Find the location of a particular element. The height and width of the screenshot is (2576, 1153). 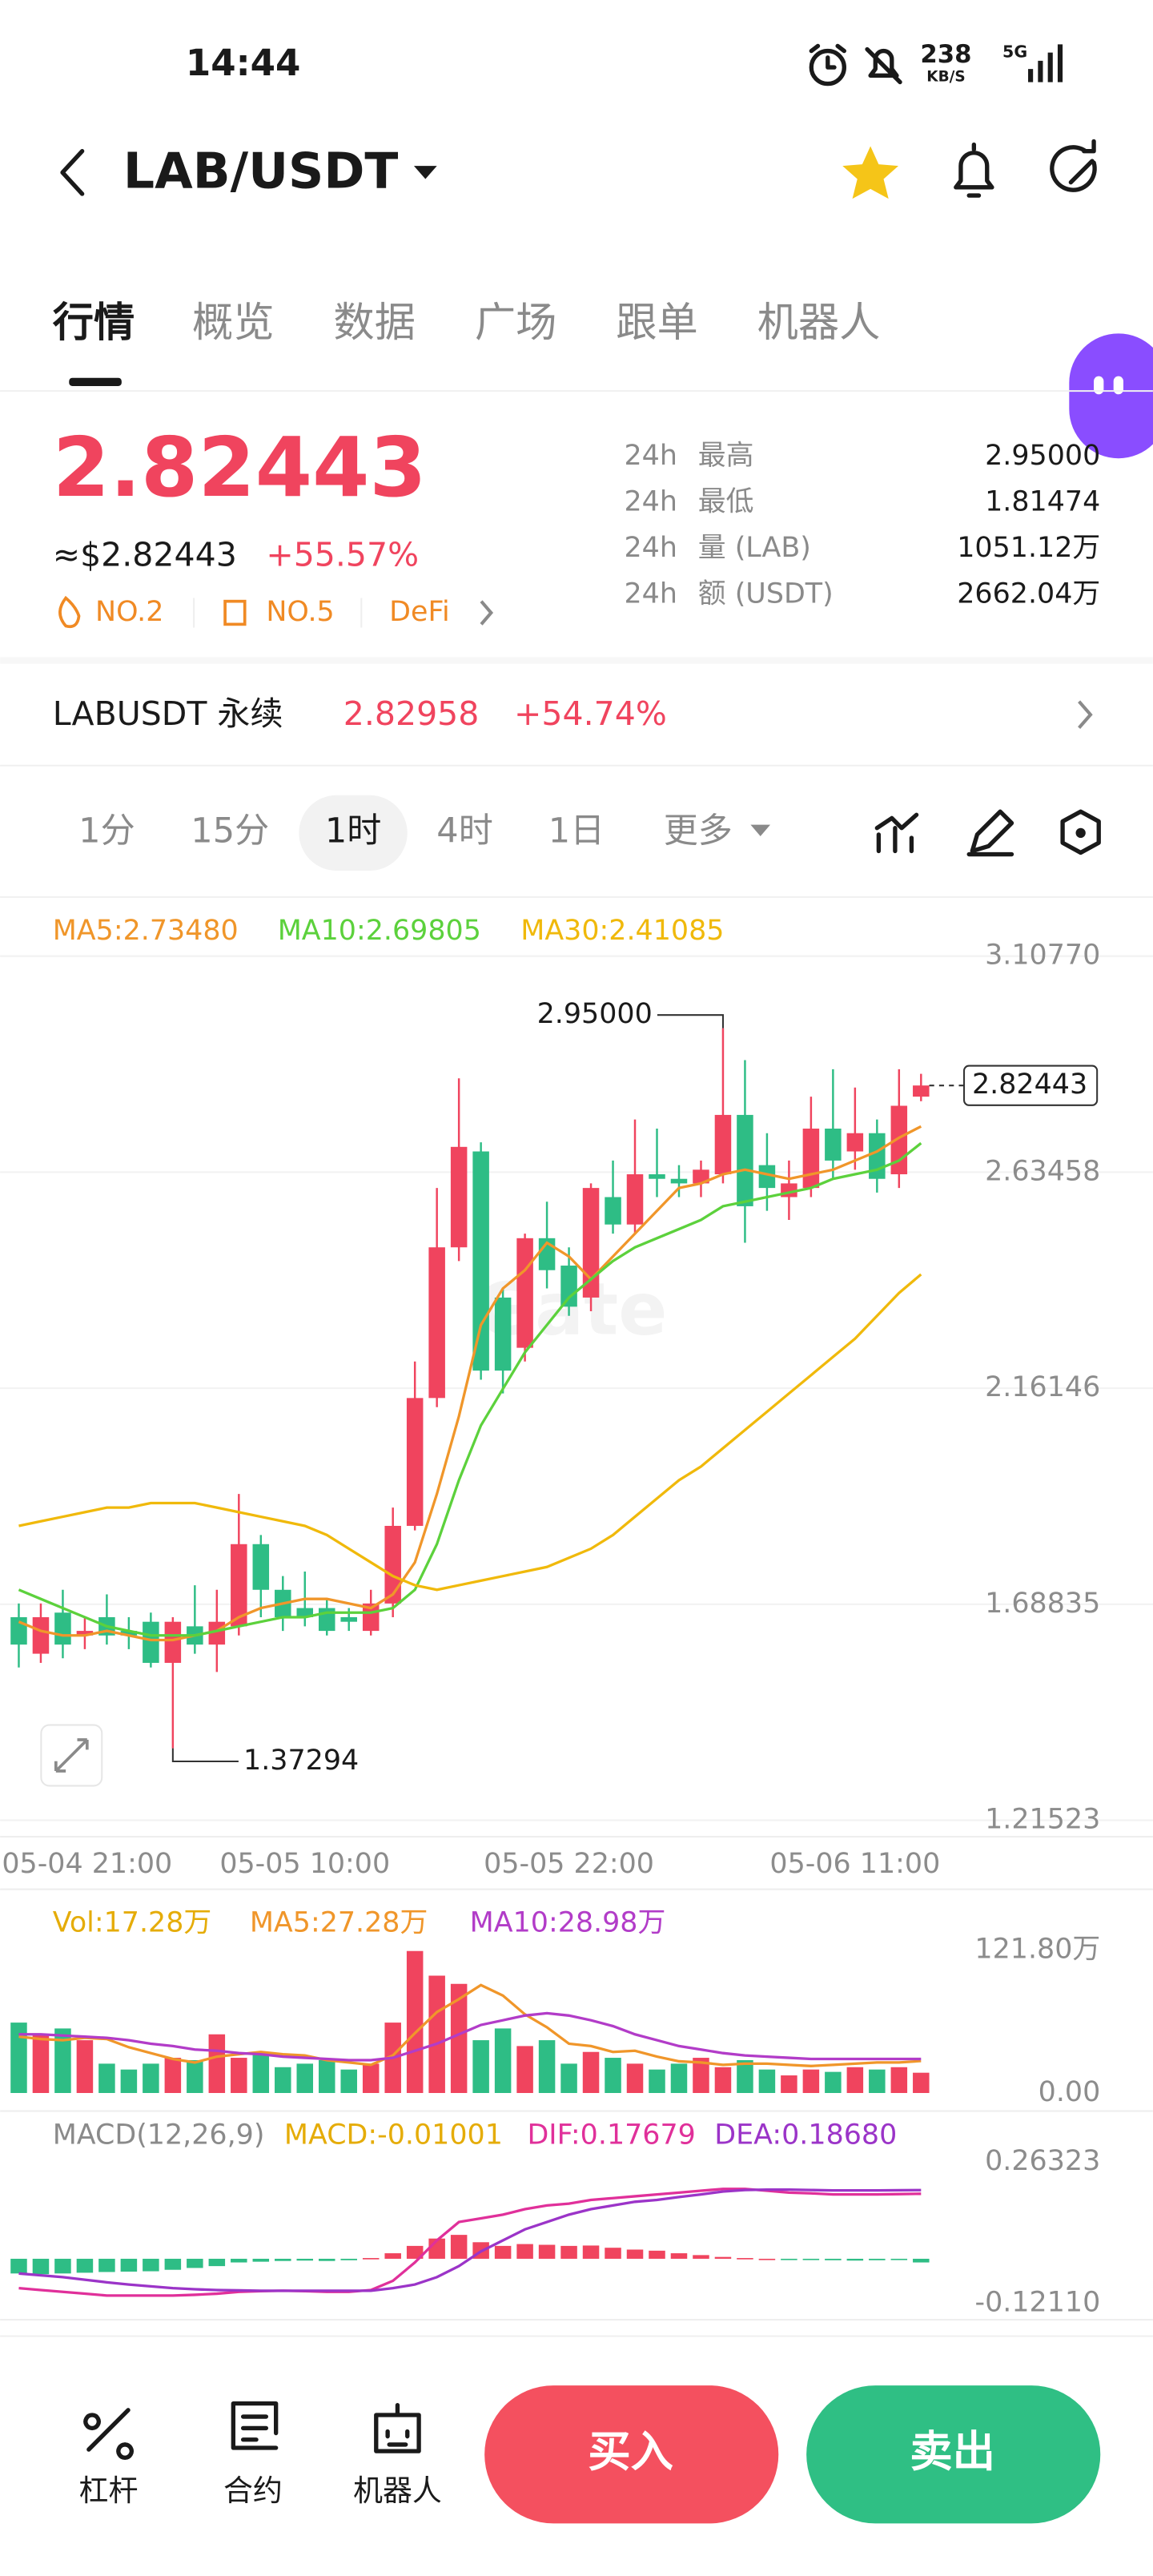

sell-label: 卖出 is located at coordinates (953, 2452).